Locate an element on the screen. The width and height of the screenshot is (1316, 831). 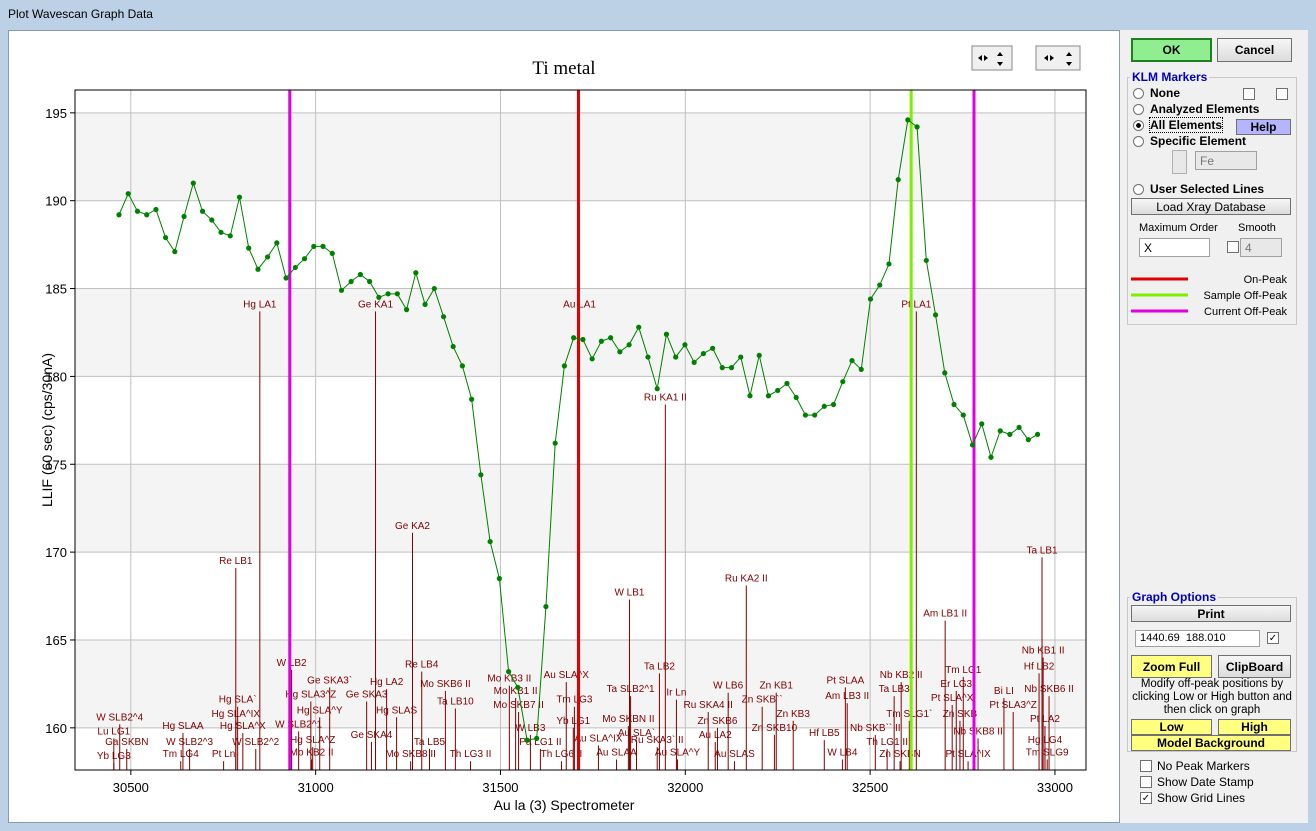
xray-marker-label: Pt SLA^X is located at coordinates (952, 698).